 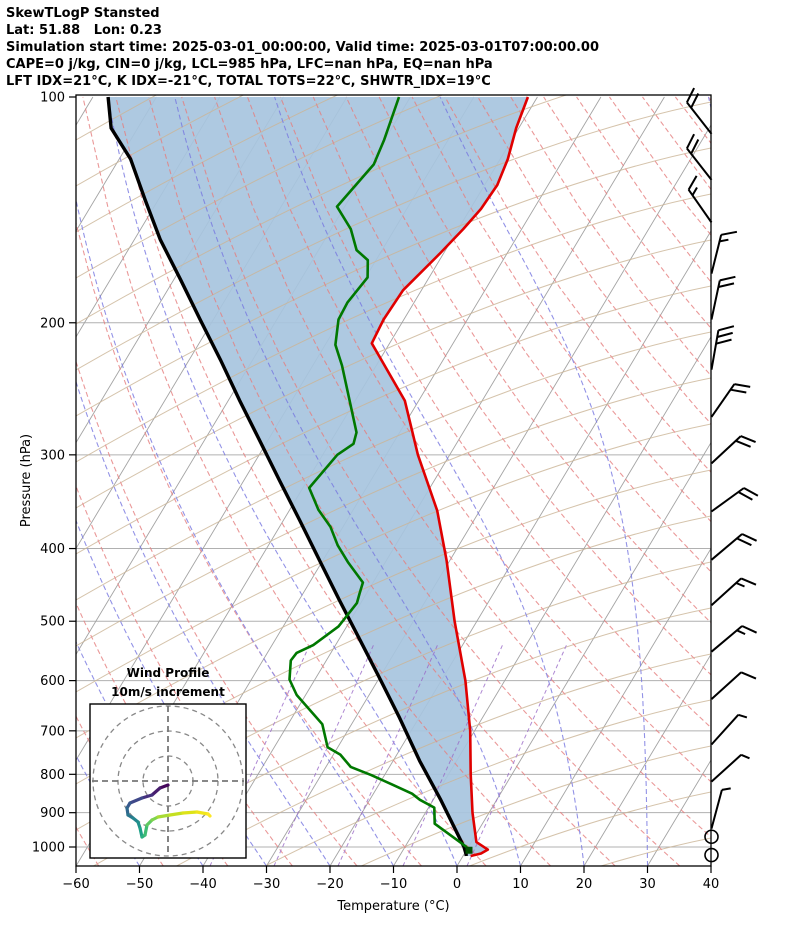 What do you see at coordinates (266, 884) in the screenshot?
I see `svg-text: −30` at bounding box center [266, 884].